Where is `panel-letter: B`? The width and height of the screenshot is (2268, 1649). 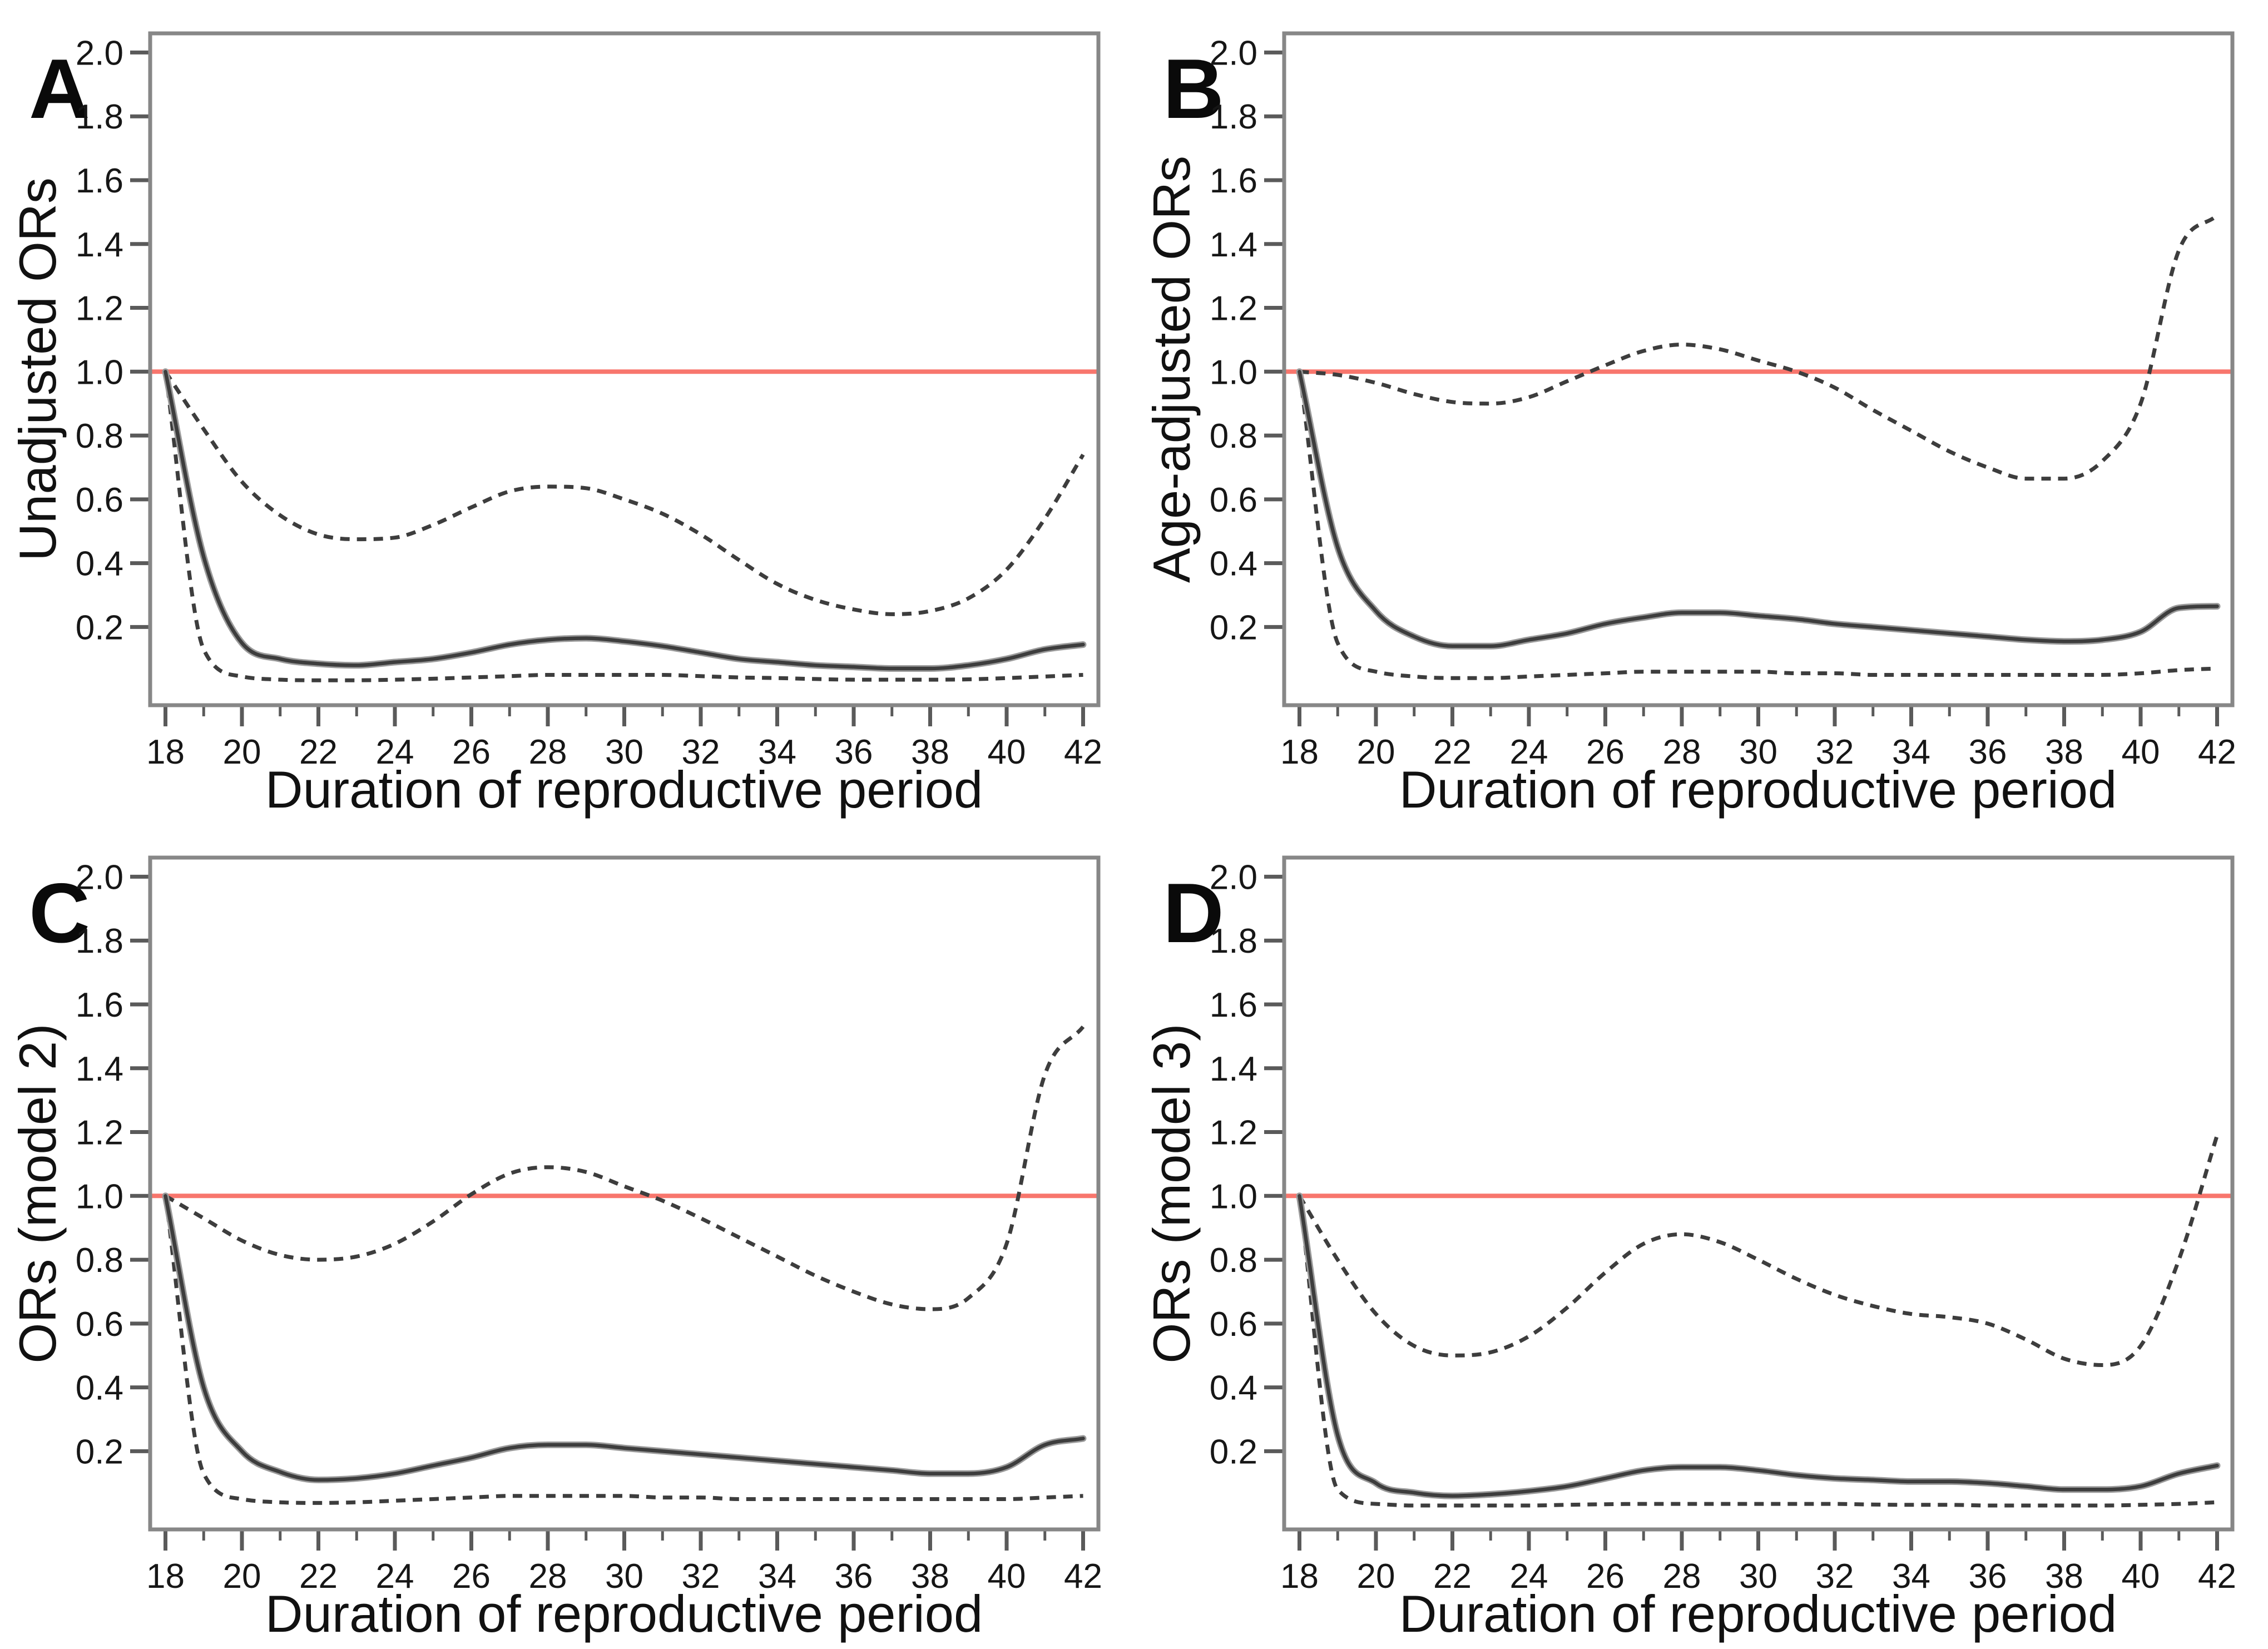 panel-letter: B is located at coordinates (1194, 89).